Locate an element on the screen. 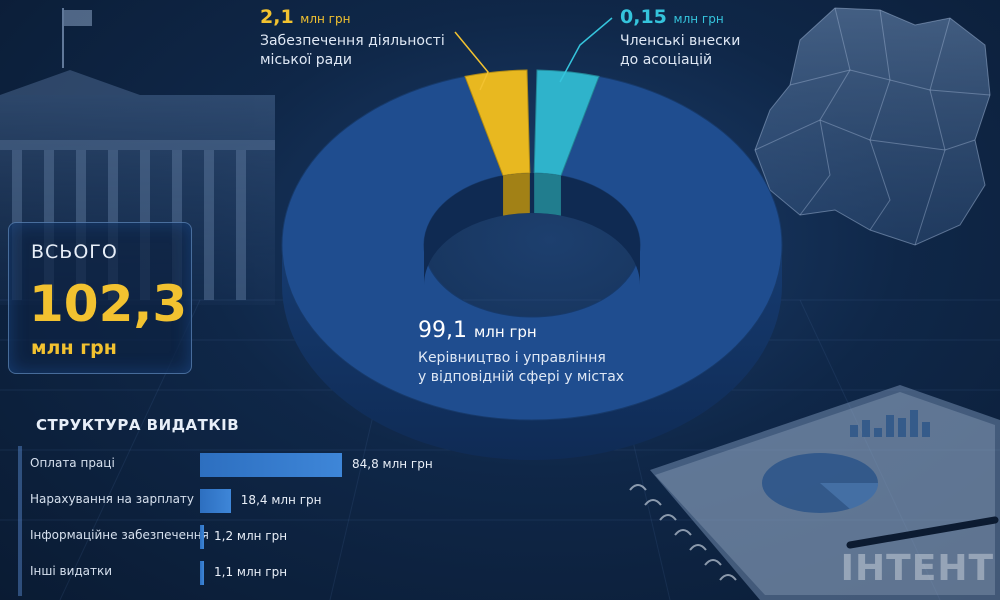  bar-category-label: Інші видатки is located at coordinates (71, 571).